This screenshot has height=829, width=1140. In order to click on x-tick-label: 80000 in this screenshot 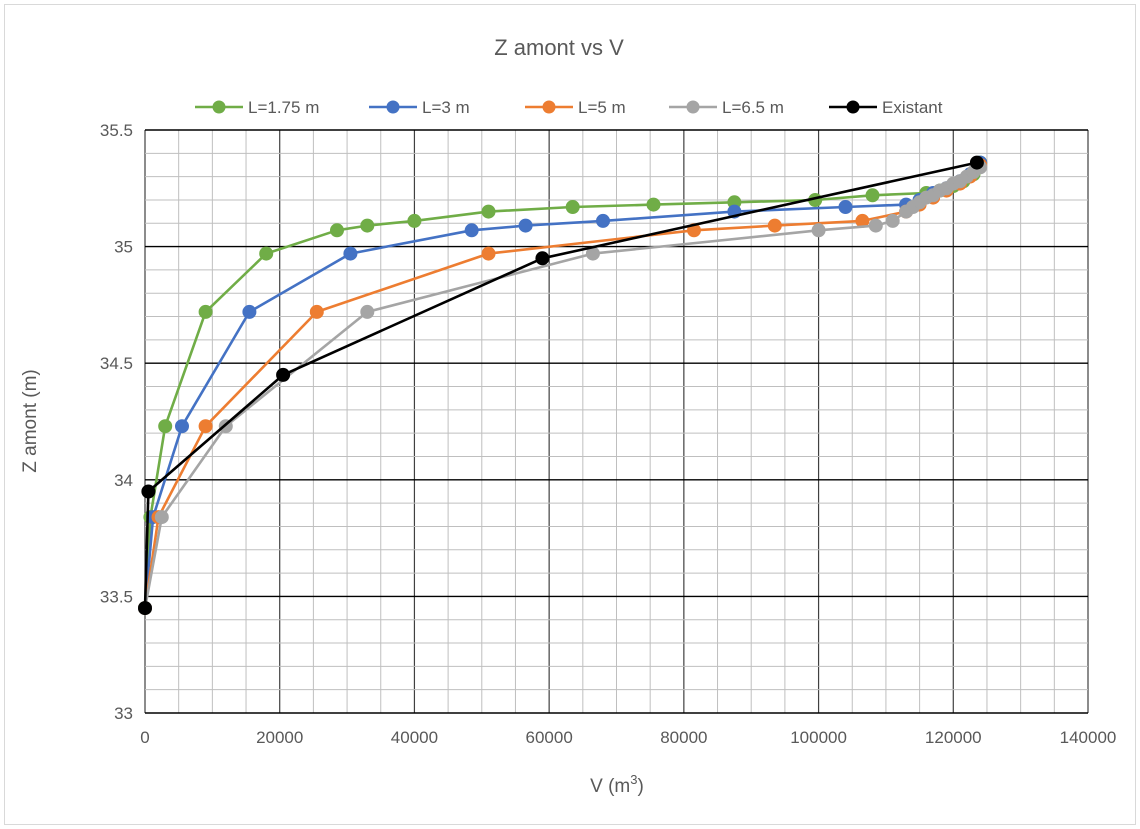, I will do `click(683, 737)`.